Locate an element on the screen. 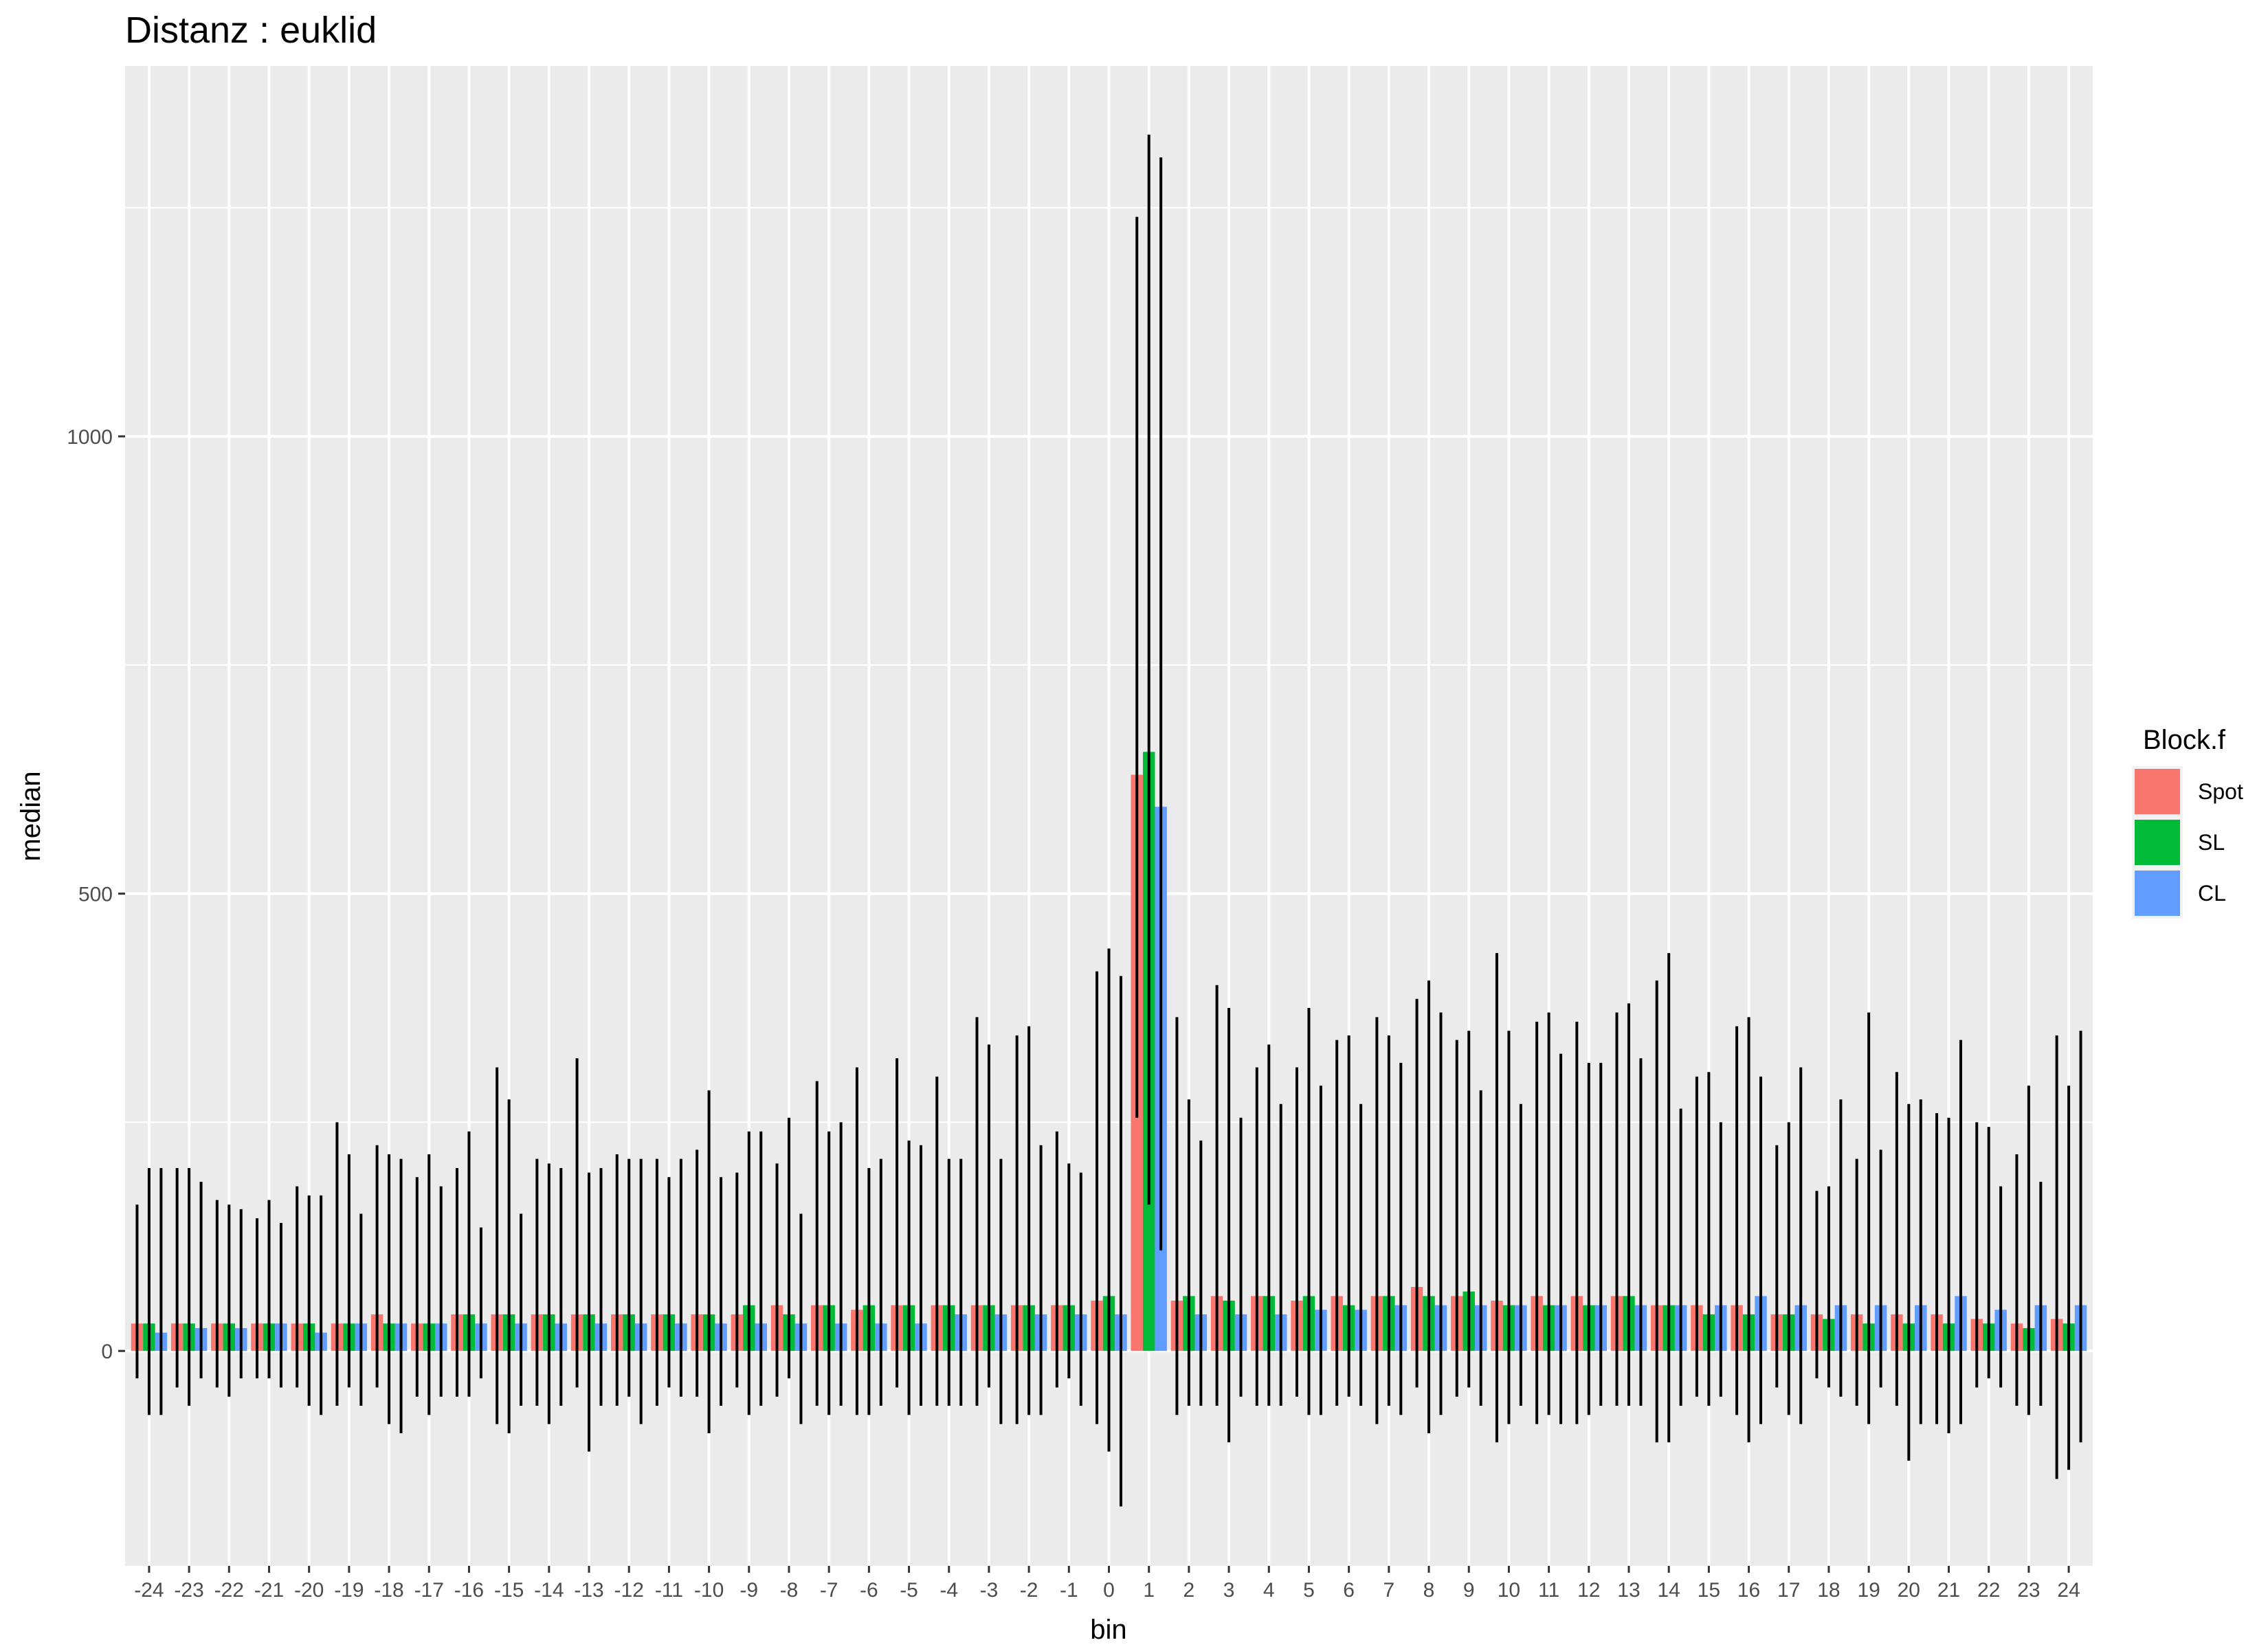 Image resolution: width=2268 pixels, height=1649 pixels. legend-swatch-sl is located at coordinates (2157, 842).